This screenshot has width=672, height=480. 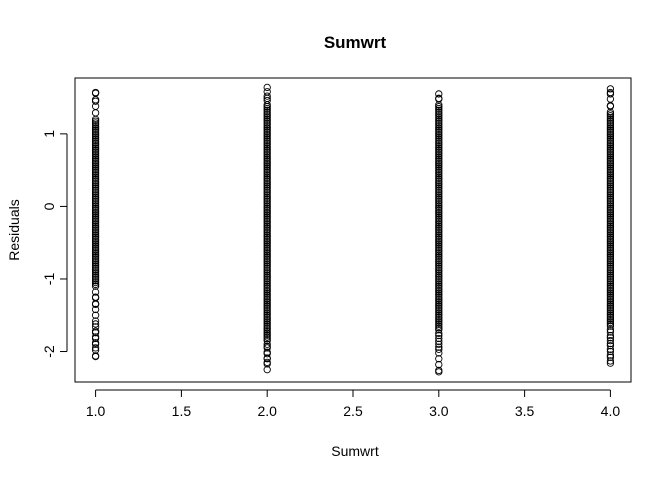 What do you see at coordinates (14, 229) in the screenshot?
I see `y-axis-label: Residuals` at bounding box center [14, 229].